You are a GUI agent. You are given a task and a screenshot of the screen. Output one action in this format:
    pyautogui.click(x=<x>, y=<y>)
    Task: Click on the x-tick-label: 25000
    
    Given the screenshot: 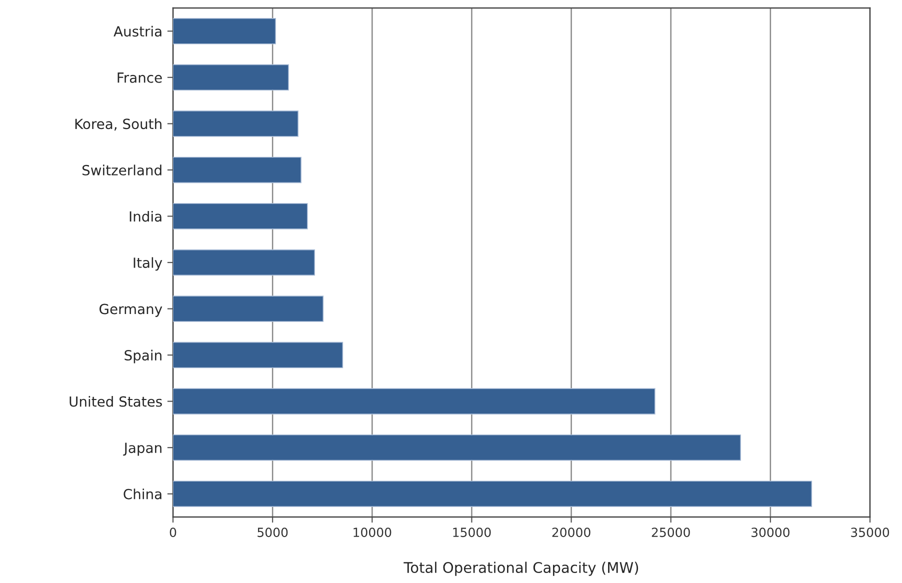 What is the action you would take?
    pyautogui.click(x=671, y=533)
    